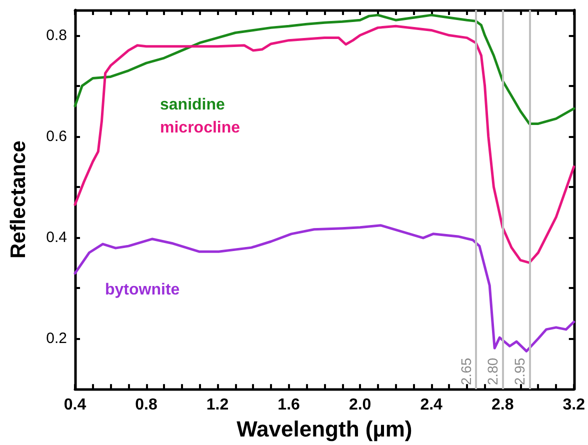  What do you see at coordinates (217, 405) in the screenshot?
I see `x-tick-label: 1.2` at bounding box center [217, 405].